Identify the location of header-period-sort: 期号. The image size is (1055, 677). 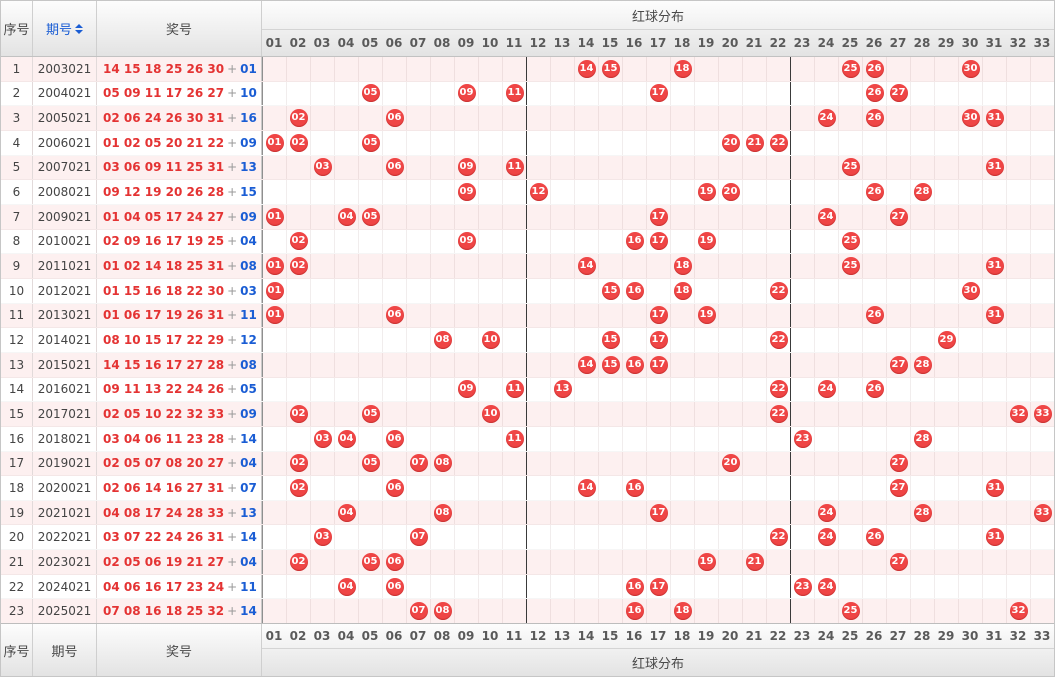
(65, 28).